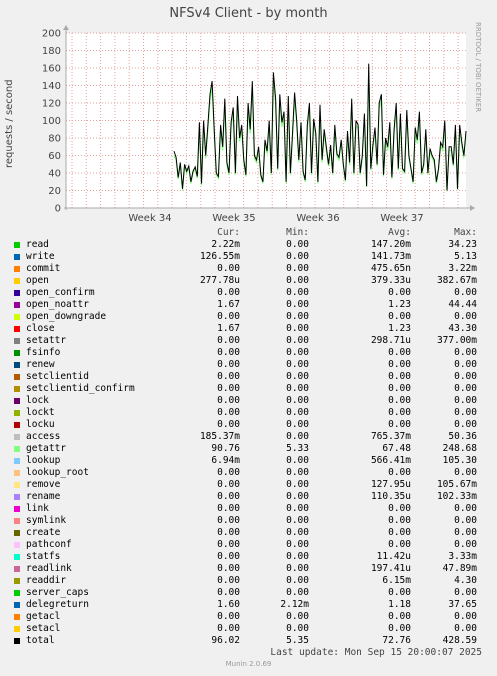 This screenshot has height=676, width=497. What do you see at coordinates (396, 448) in the screenshot?
I see `legend-avg: 67.48` at bounding box center [396, 448].